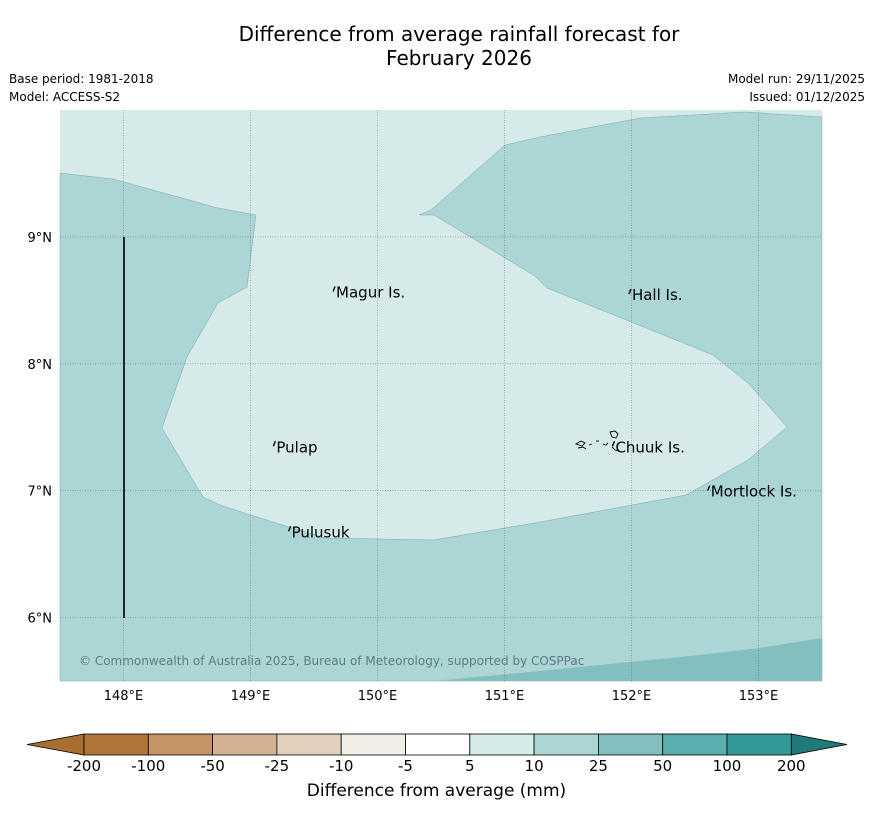 This screenshot has height=816, width=873. Describe the element at coordinates (370, 292) in the screenshot. I see `place-label: Magur Is.` at that location.